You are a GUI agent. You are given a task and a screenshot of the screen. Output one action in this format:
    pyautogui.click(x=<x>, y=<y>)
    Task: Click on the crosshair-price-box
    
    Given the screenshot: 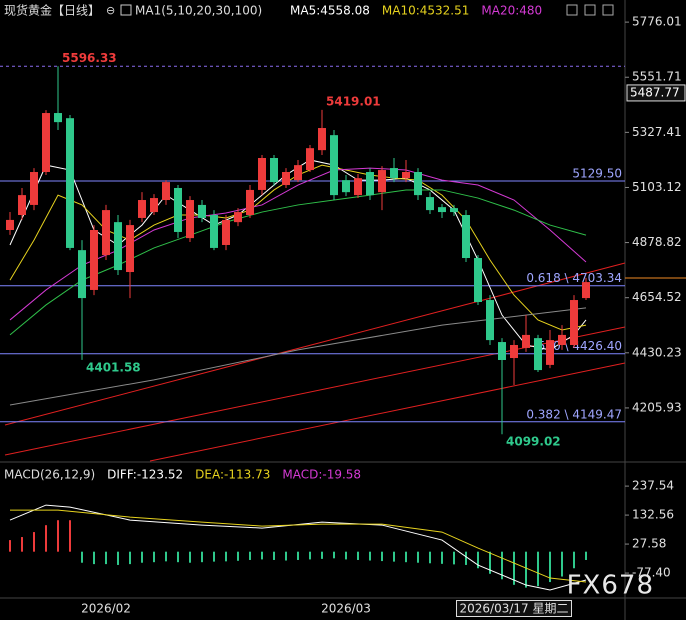 What is the action you would take?
    pyautogui.click(x=656, y=93)
    